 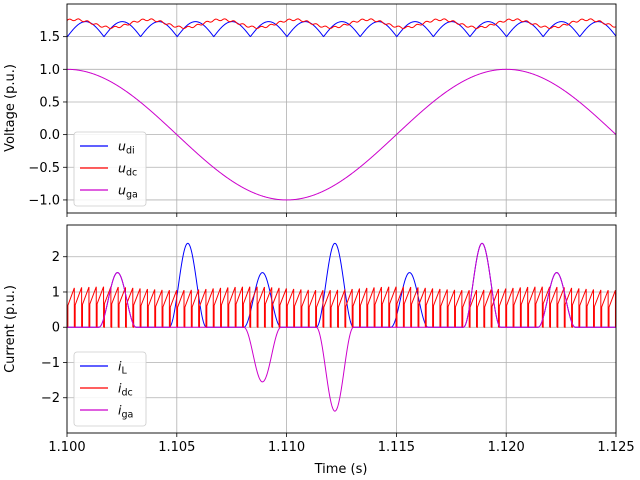 I want to click on y-tick-label: −0.5, so click(x=44, y=168).